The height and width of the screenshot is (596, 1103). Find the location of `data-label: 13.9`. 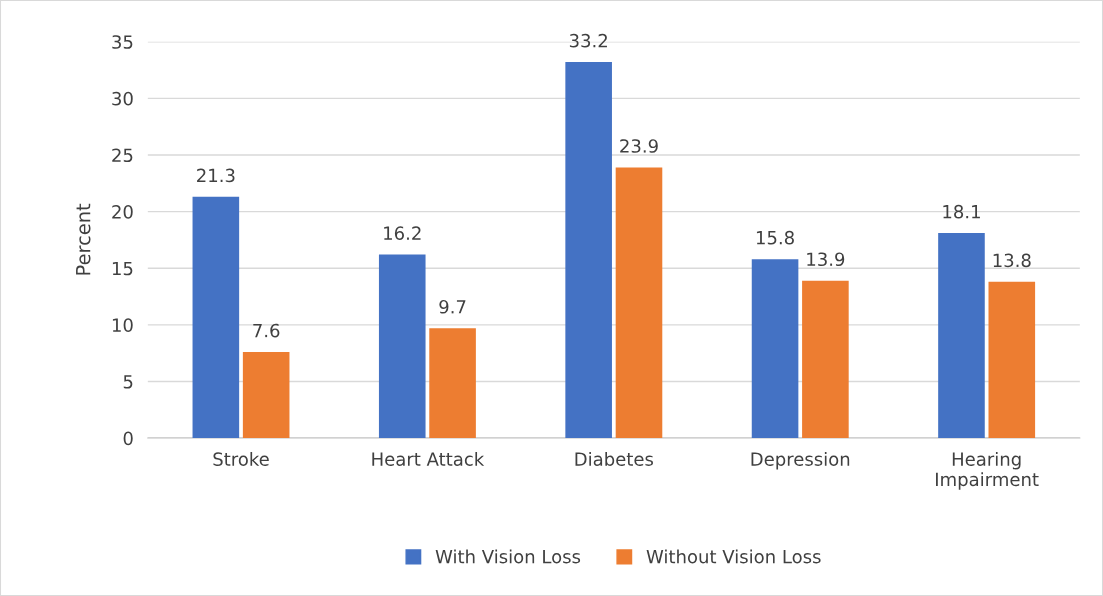

data-label: 13.9 is located at coordinates (826, 259).